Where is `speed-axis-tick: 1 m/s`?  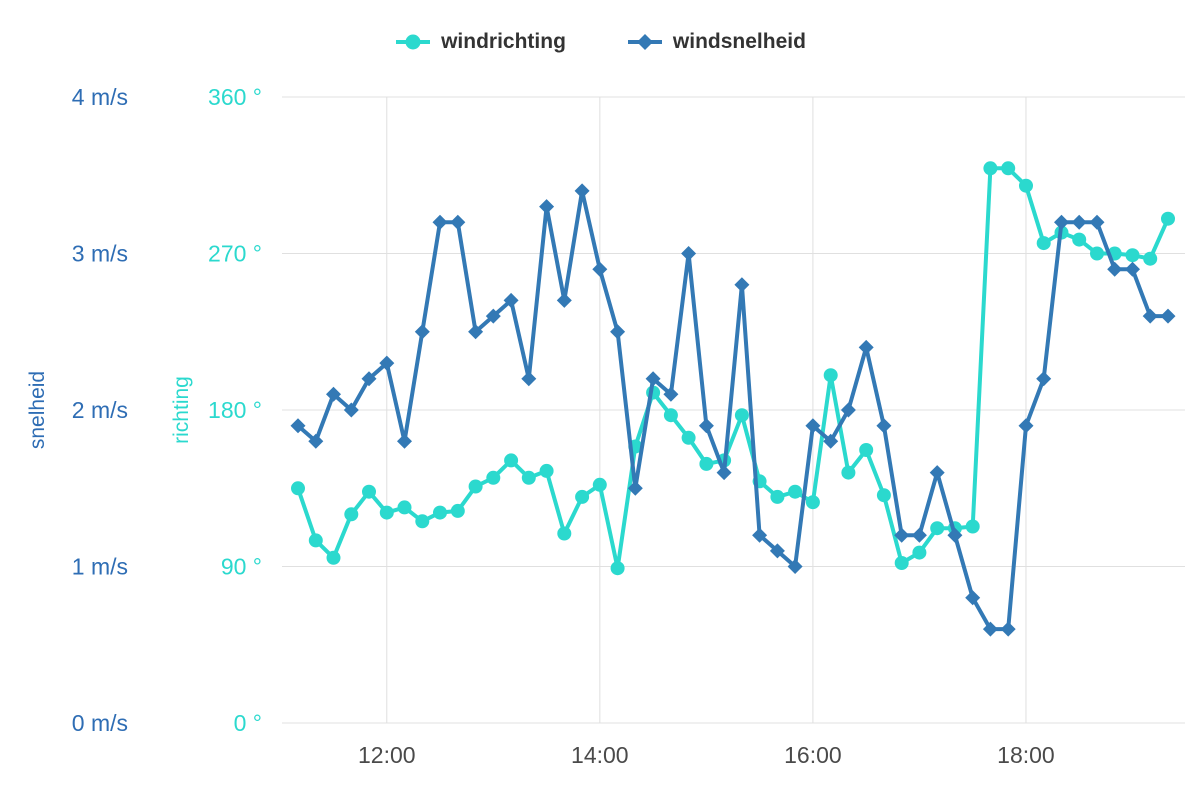 speed-axis-tick: 1 m/s is located at coordinates (100, 567).